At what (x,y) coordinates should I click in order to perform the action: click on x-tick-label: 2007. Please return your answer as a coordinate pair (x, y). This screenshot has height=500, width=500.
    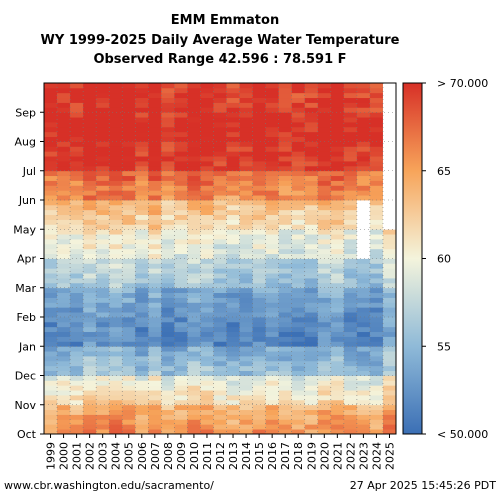
    Looking at the image, I should click on (155, 456).